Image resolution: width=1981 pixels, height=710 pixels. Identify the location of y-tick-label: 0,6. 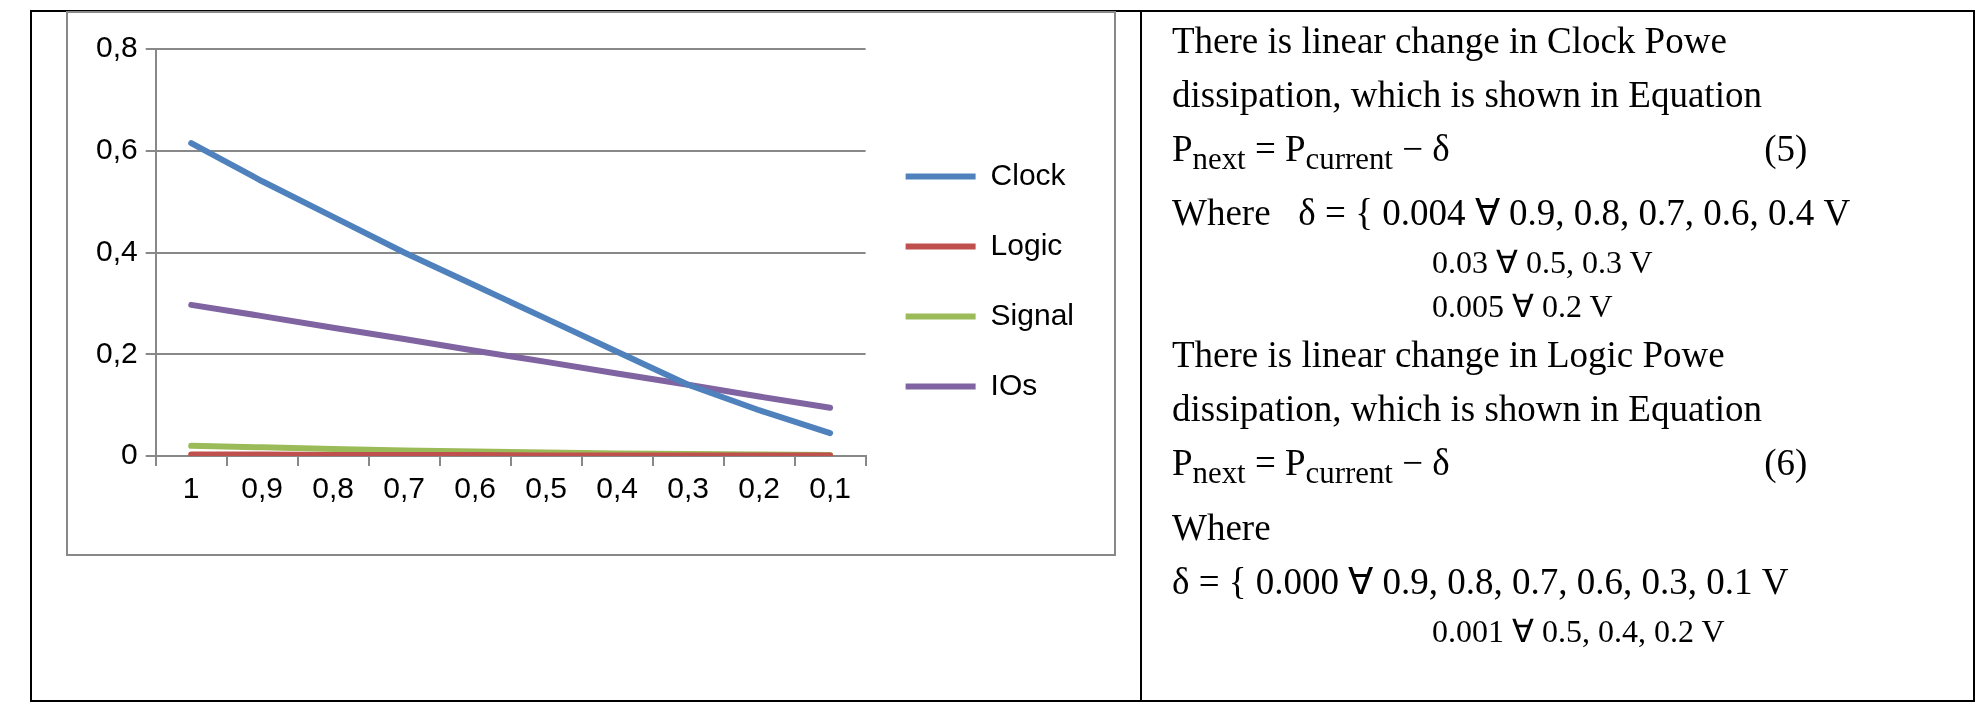
(116, 149).